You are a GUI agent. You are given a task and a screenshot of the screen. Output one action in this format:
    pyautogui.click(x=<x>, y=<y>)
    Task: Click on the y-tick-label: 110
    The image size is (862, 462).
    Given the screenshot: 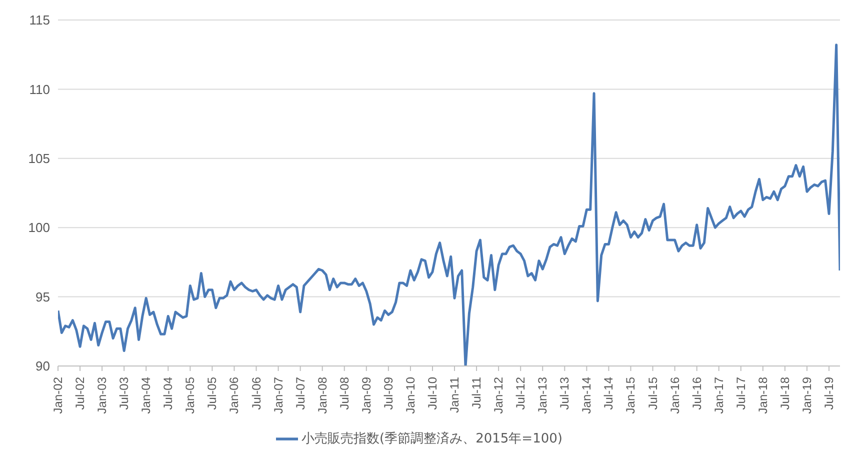 What is the action you would take?
    pyautogui.click(x=39, y=89)
    